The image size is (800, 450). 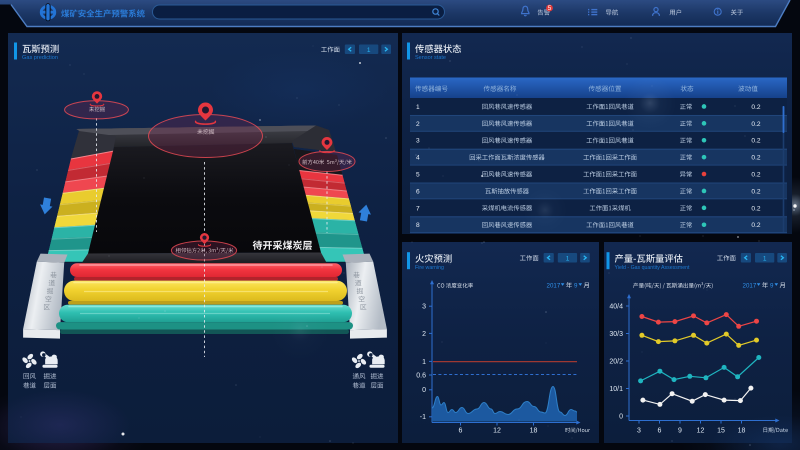 I want to click on svg-text: 8, so click(x=418, y=225).